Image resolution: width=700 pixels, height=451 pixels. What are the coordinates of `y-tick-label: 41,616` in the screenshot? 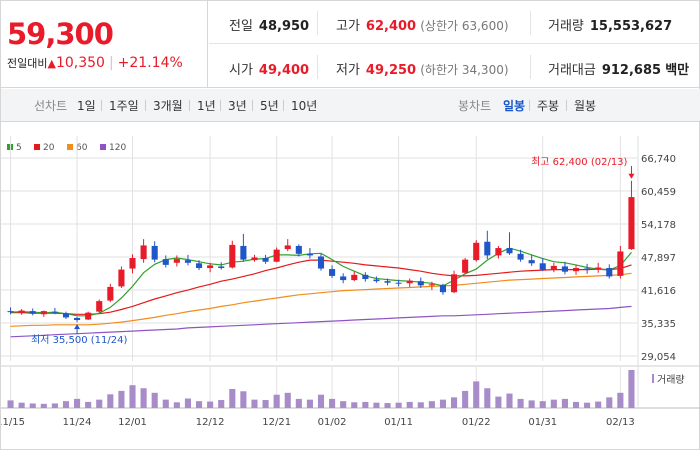 It's located at (658, 291).